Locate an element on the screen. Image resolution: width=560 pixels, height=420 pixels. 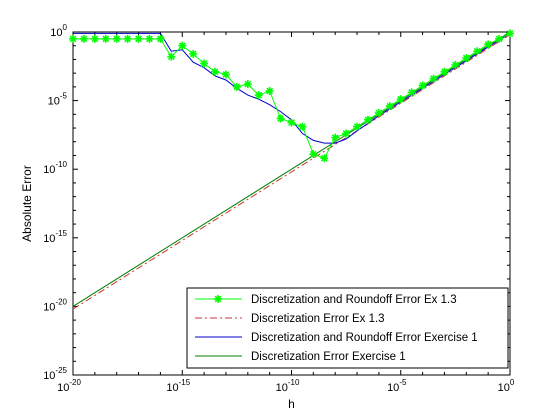
y-axis-label: Absolute Error is located at coordinates (27, 203).